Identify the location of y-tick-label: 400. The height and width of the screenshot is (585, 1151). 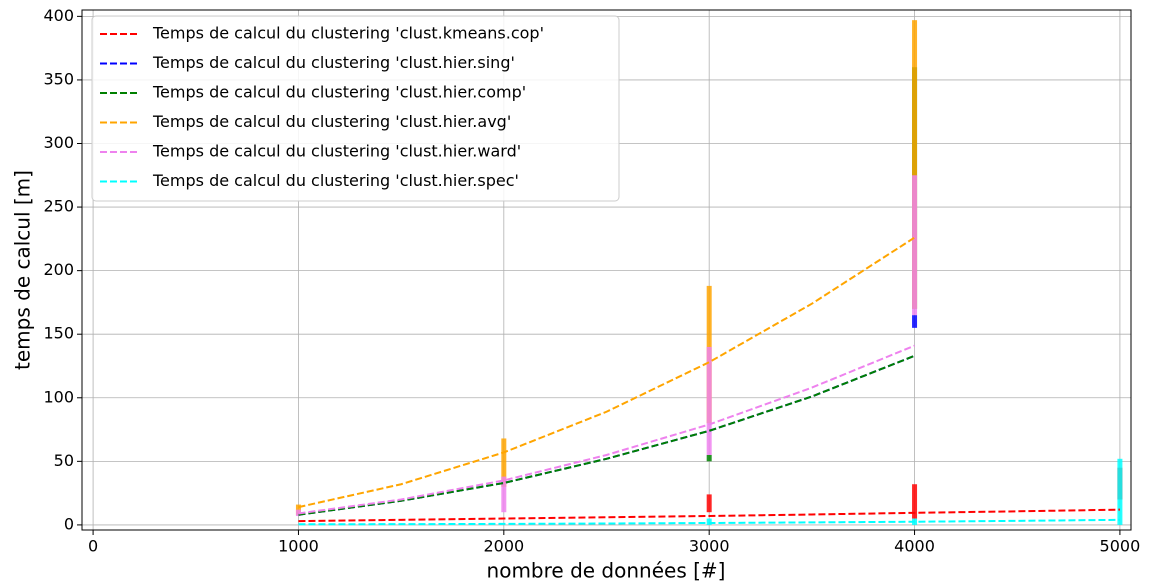
(58, 15).